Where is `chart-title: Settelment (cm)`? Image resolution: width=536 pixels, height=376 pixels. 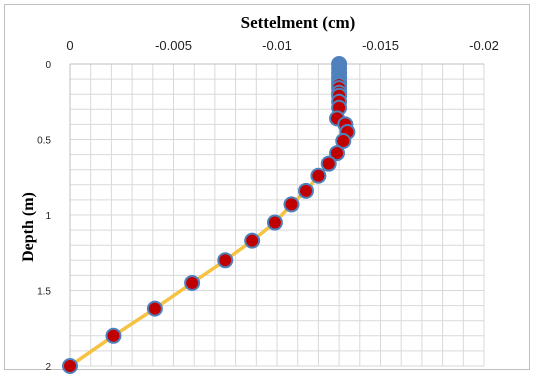
chart-title: Settelment (cm) is located at coordinates (298, 22).